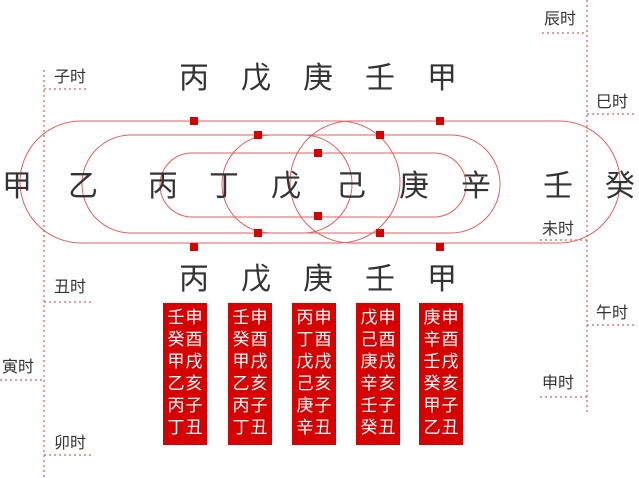 This screenshot has height=478, width=639. What do you see at coordinates (70, 76) in the screenshot?
I see `time-label-zi: 子时` at bounding box center [70, 76].